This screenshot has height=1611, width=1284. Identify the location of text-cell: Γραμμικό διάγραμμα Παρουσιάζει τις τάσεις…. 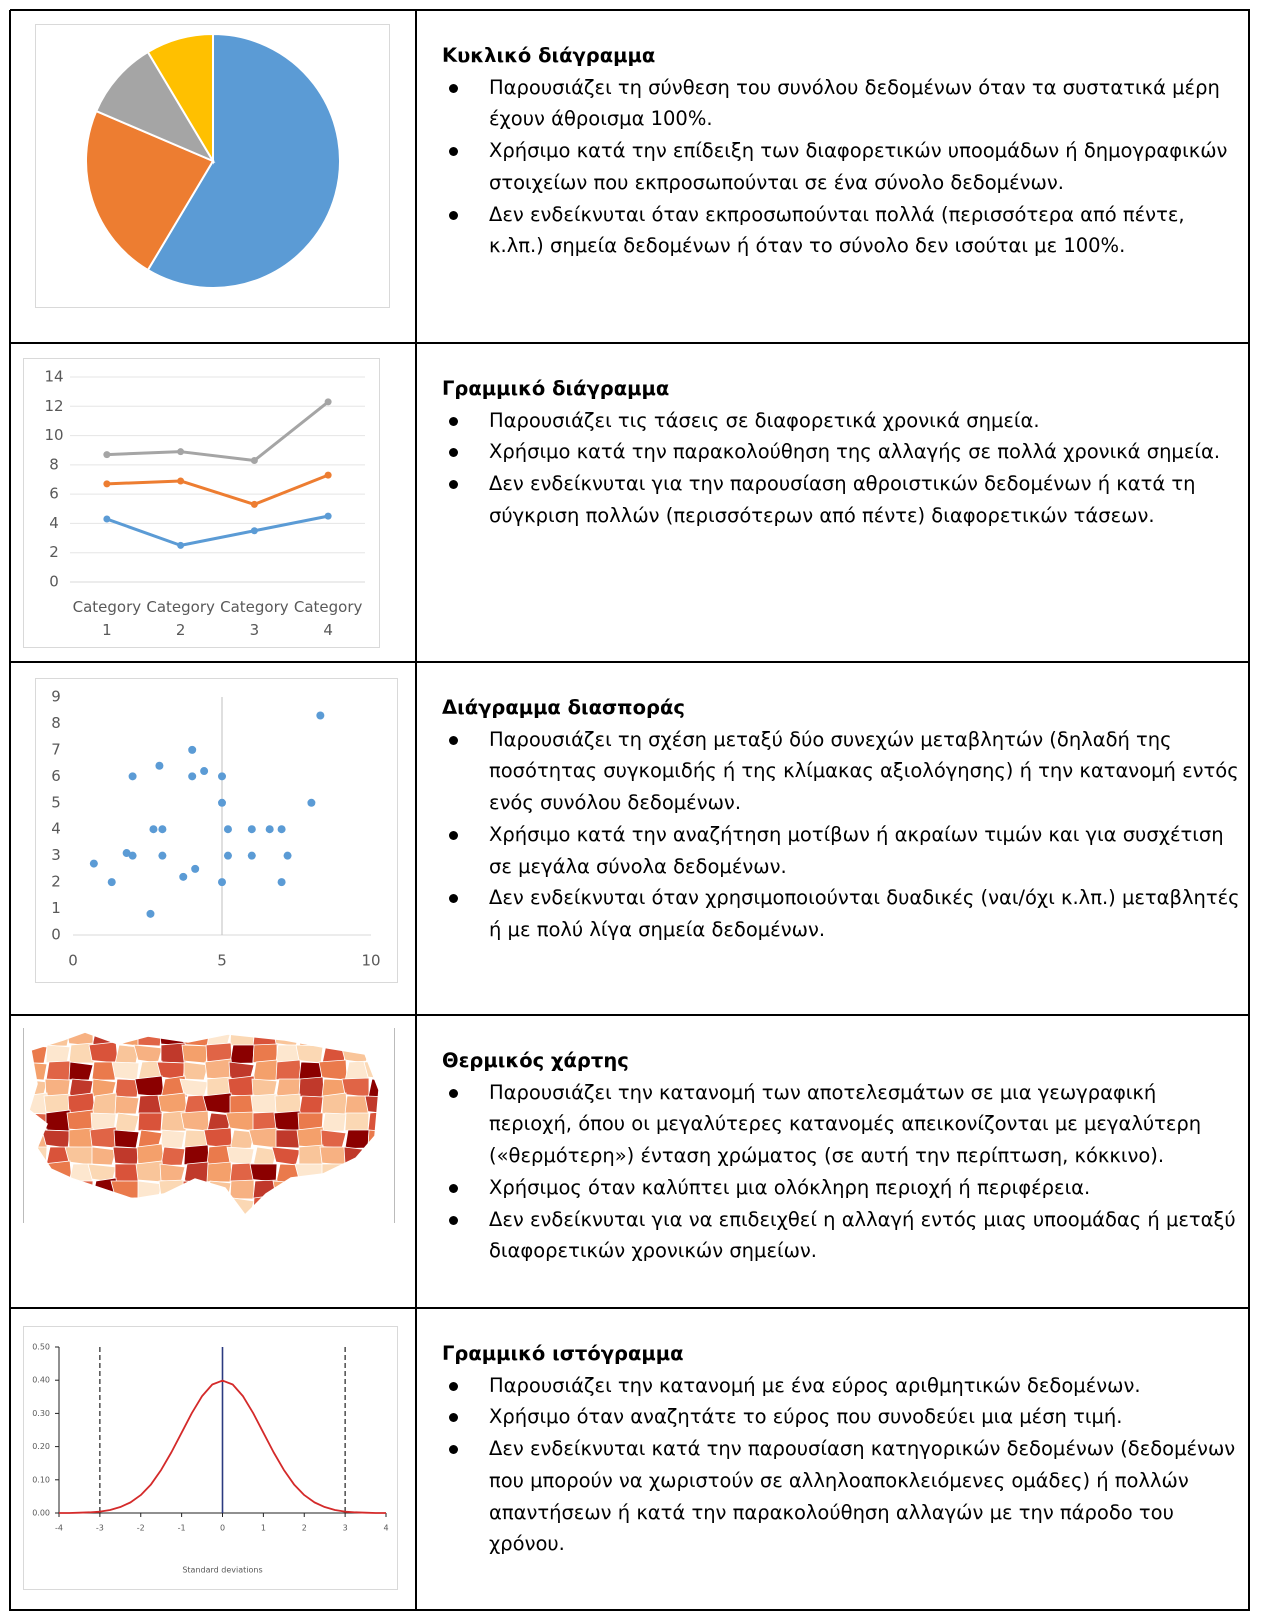
(842, 452).